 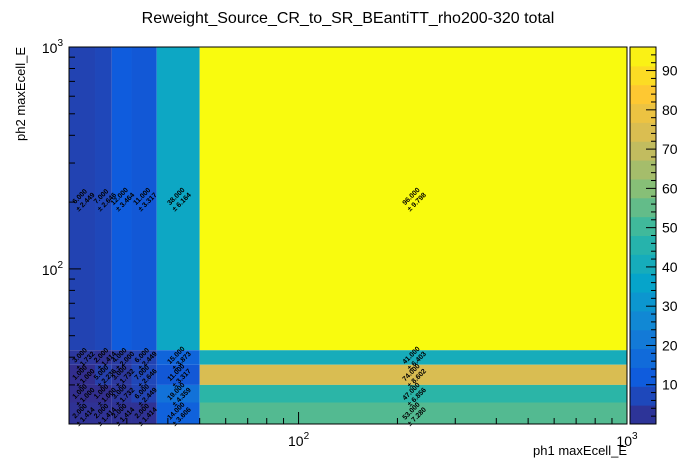 What do you see at coordinates (627, 440) in the screenshot?
I see `x-tick-label: 10³` at bounding box center [627, 440].